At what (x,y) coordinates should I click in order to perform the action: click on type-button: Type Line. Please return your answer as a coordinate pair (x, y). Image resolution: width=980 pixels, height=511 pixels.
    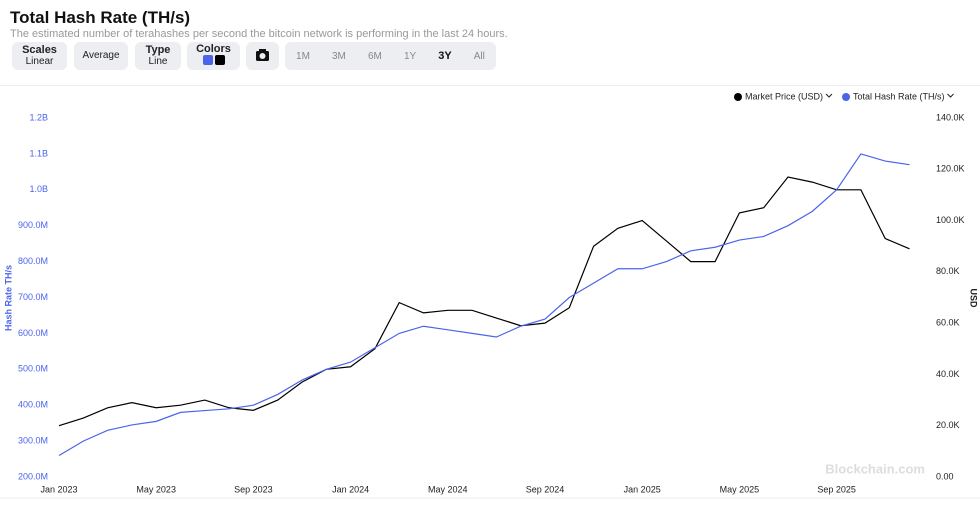
    Looking at the image, I should click on (158, 56).